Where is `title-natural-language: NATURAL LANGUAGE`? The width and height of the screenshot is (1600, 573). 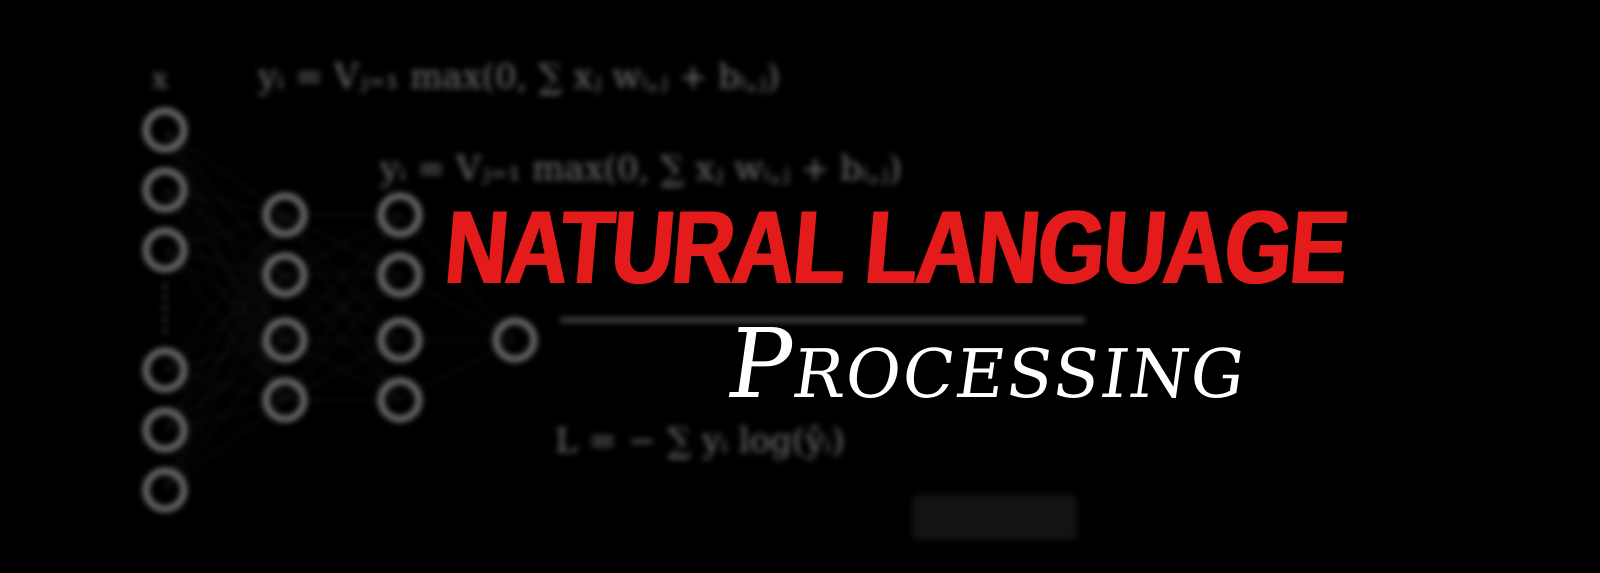 title-natural-language: NATURAL LANGUAGE is located at coordinates (896, 248).